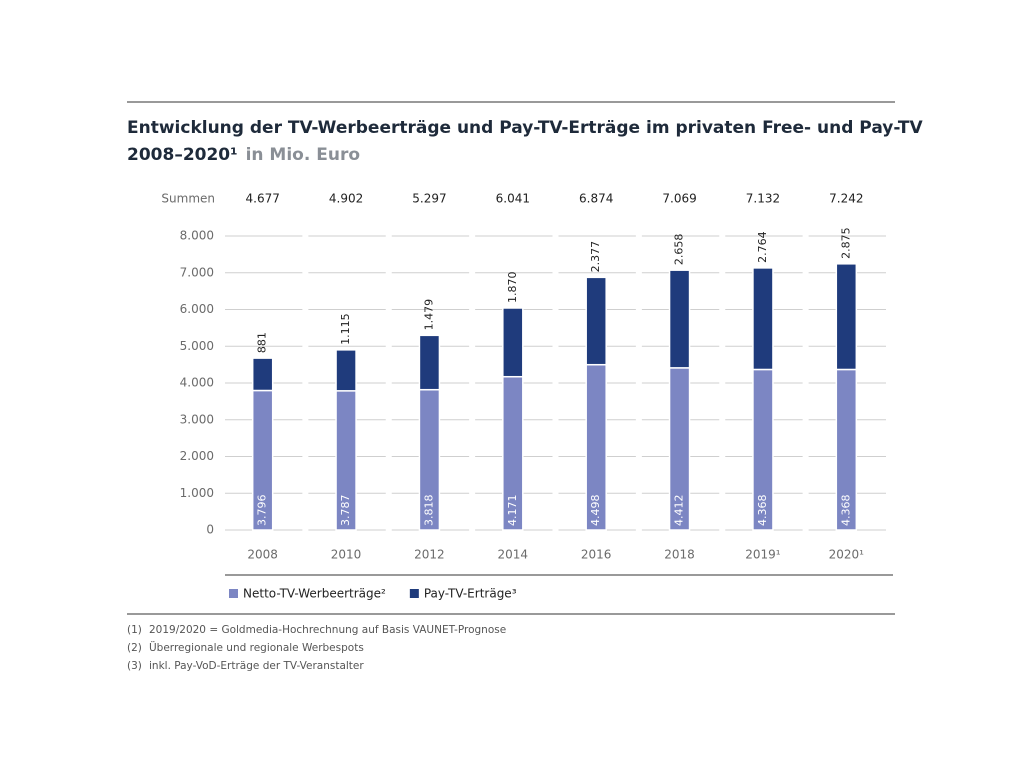  What do you see at coordinates (197, 272) in the screenshot?
I see `y-tick-label: 7.000` at bounding box center [197, 272].